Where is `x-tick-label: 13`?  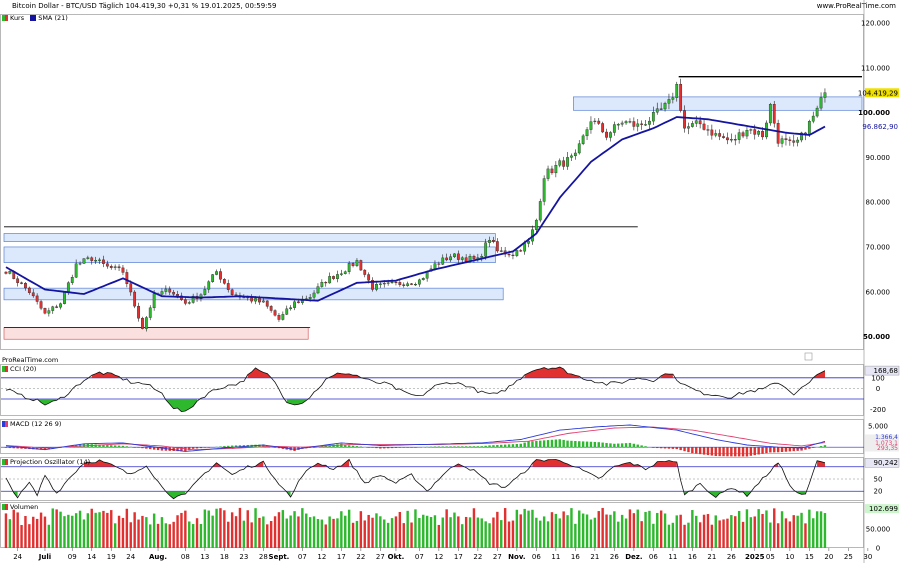
x-tick-label: 13 is located at coordinates (204, 557).